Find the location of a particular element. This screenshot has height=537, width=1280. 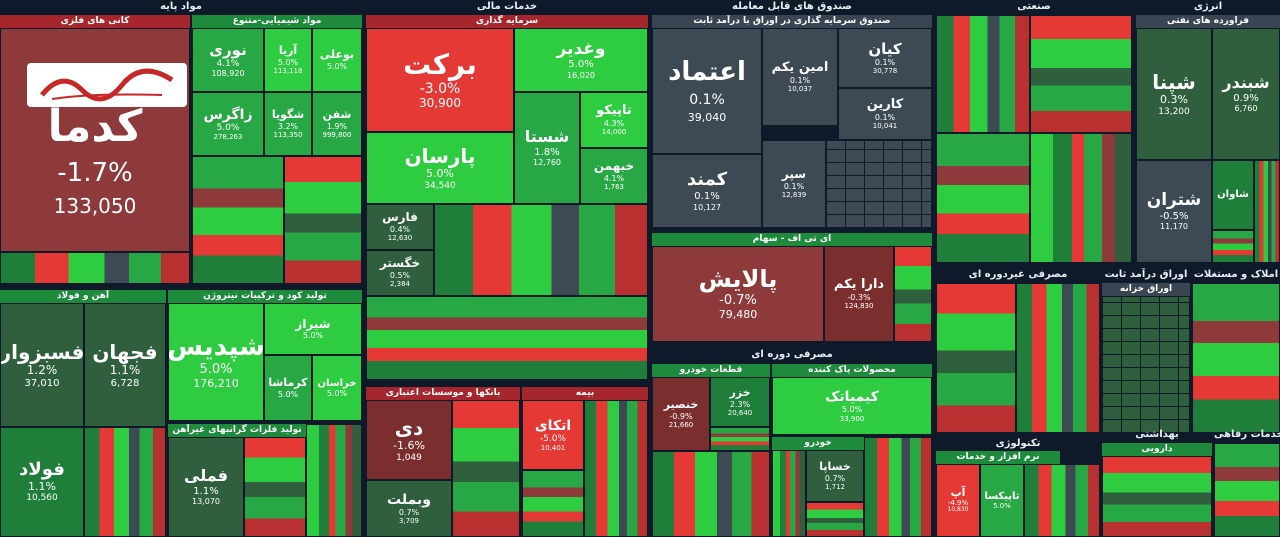

group-software: نرم افزار و خدمات is located at coordinates (998, 457).